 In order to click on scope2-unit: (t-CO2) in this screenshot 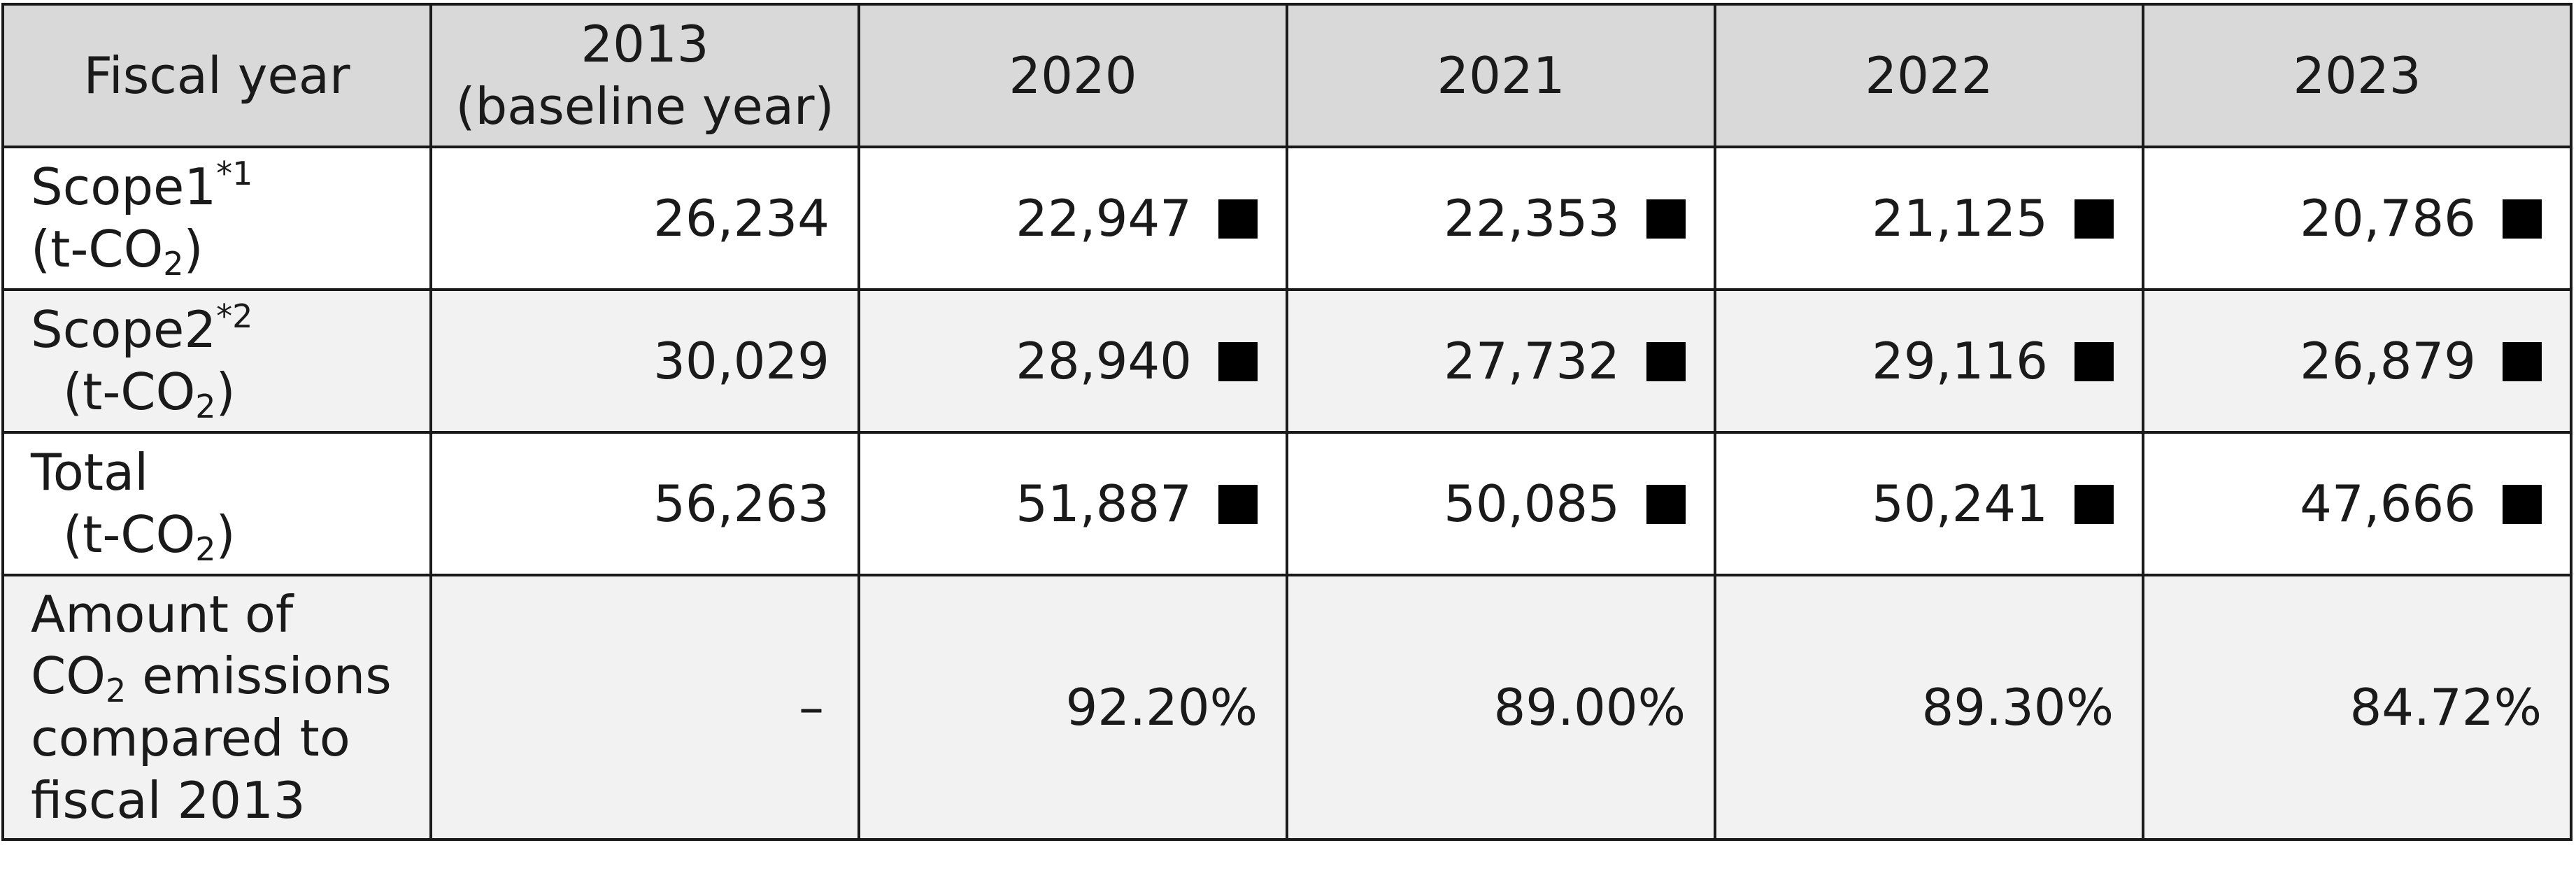, I will do `click(149, 393)`.